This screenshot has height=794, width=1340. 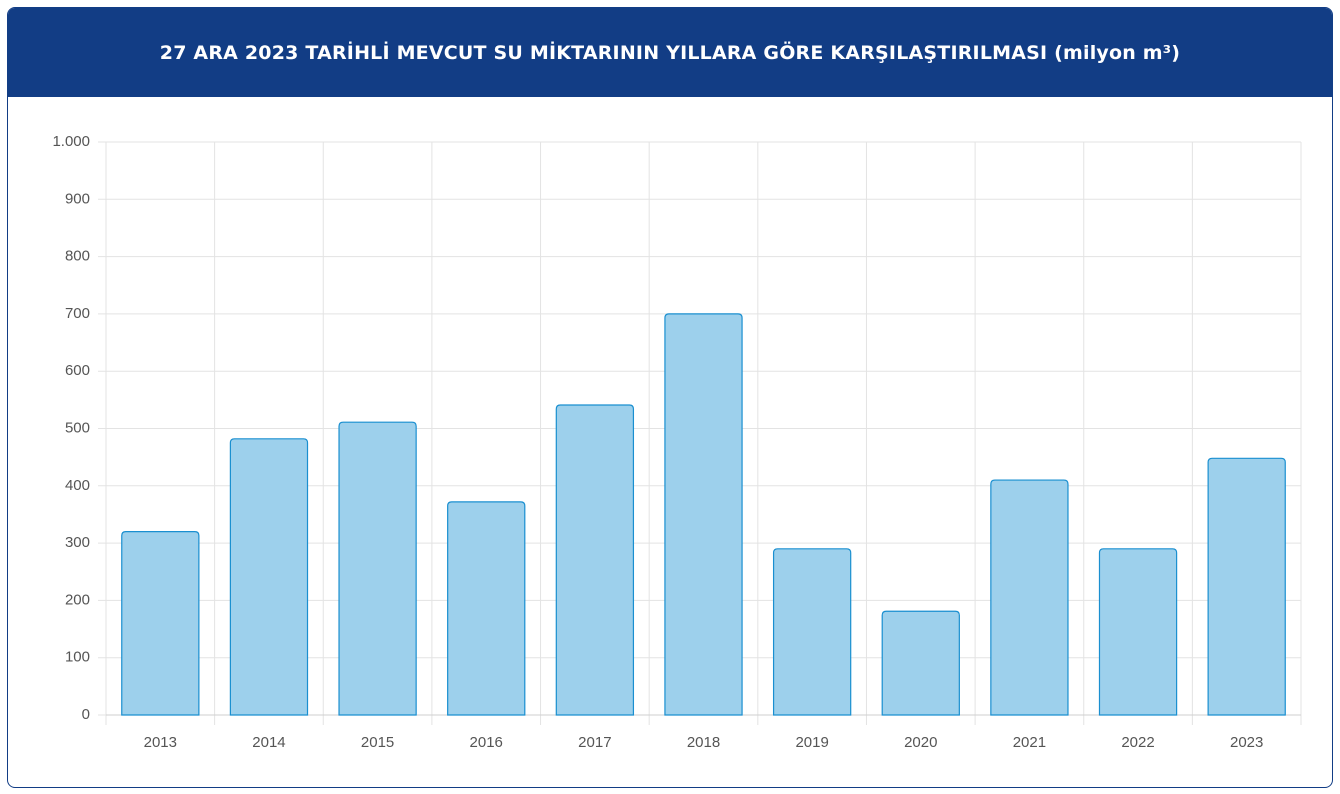 I want to click on x-tick-label: 2014, so click(x=268, y=742).